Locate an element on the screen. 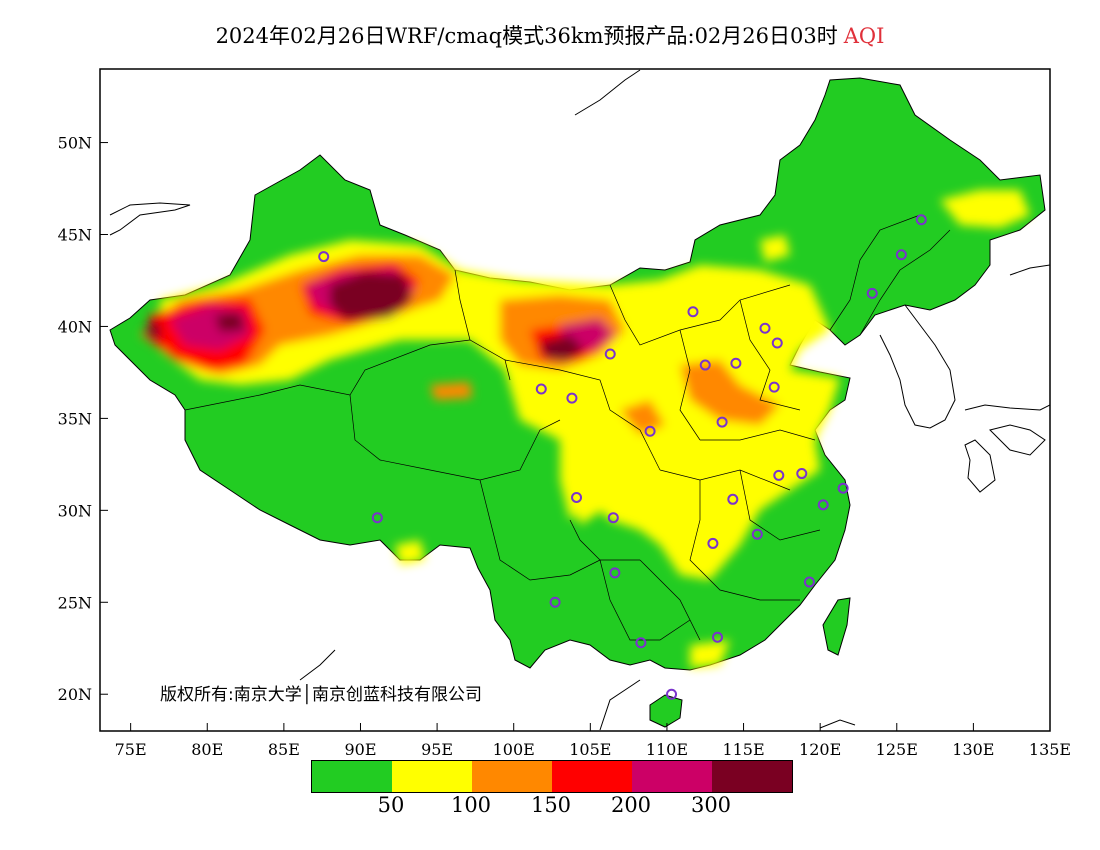 The image size is (1100, 850). x-tick-label: 105E is located at coordinates (590, 749).